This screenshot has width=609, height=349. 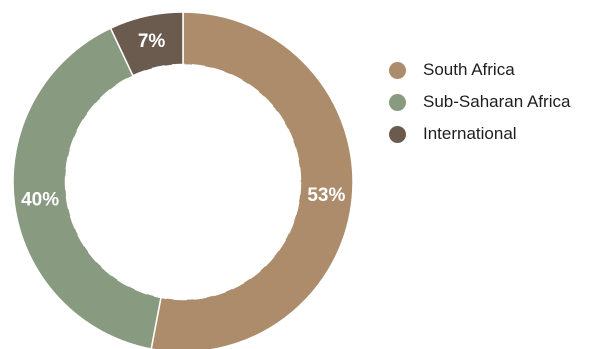 What do you see at coordinates (469, 69) in the screenshot?
I see `legend-label-south-africa: South Africa` at bounding box center [469, 69].